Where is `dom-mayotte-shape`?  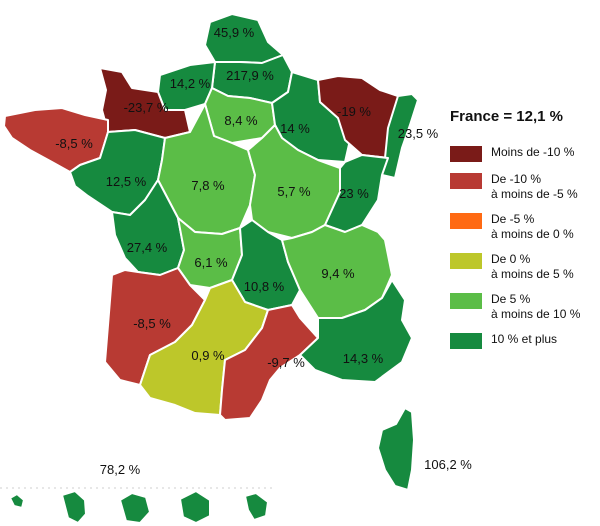 dom-mayotte-shape is located at coordinates (256, 506).